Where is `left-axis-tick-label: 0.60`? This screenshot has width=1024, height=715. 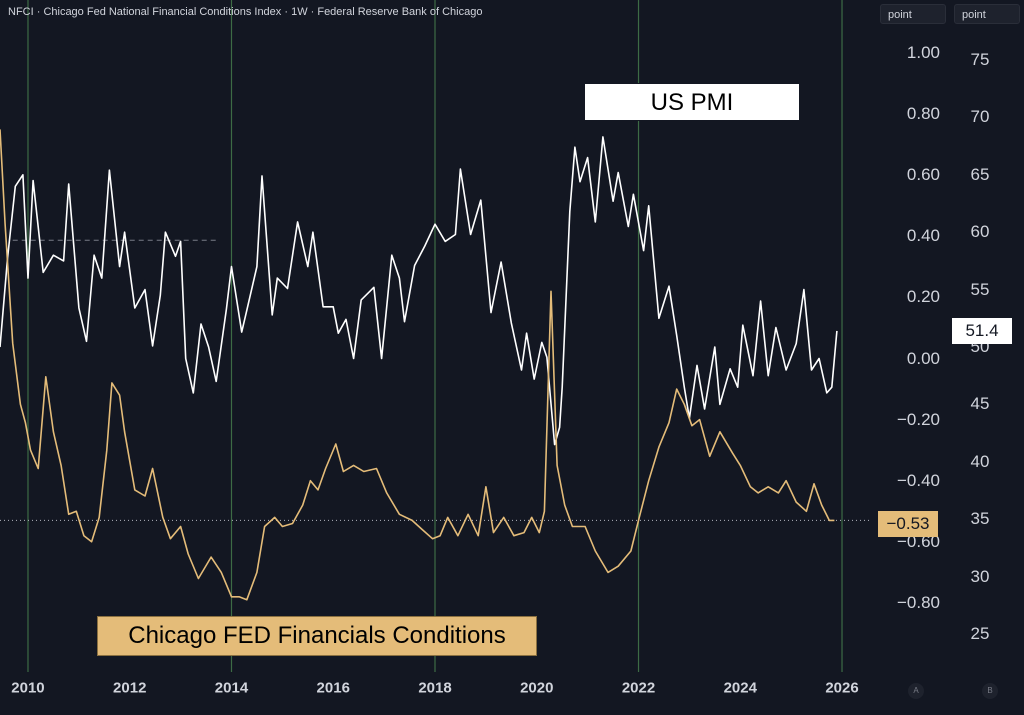
left-axis-tick-label: 0.60 is located at coordinates (923, 175).